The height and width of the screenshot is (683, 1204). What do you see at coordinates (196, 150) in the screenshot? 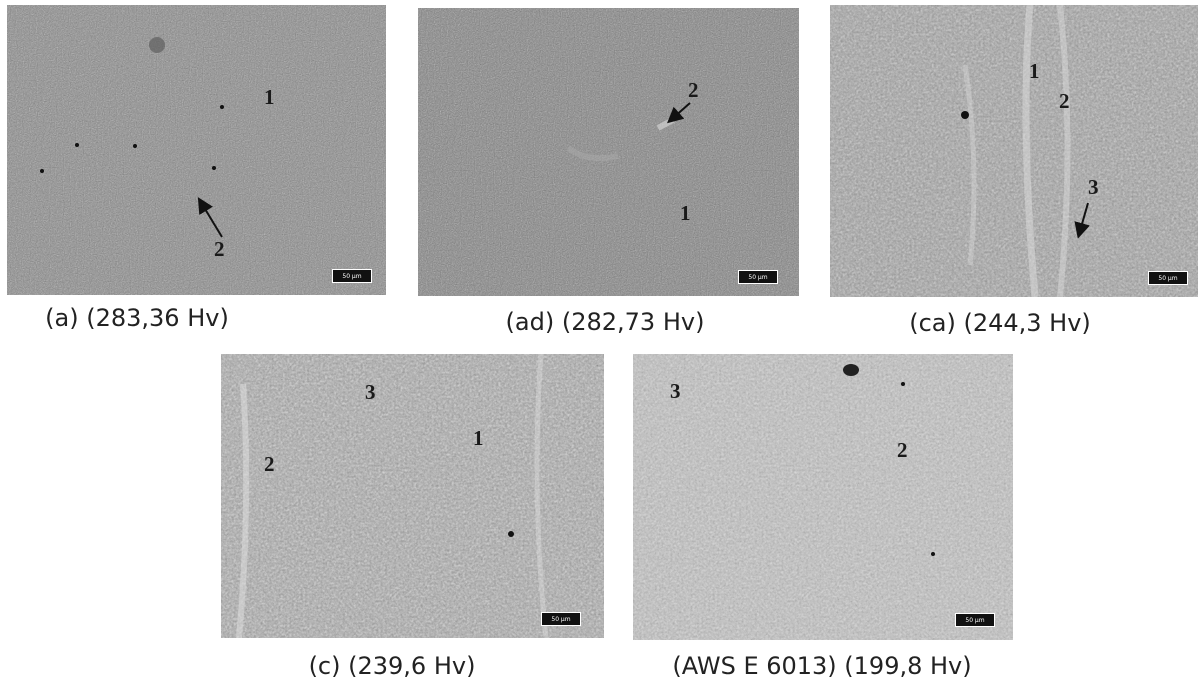
I see `micrograph-a: 1 2 50 µm` at bounding box center [196, 150].